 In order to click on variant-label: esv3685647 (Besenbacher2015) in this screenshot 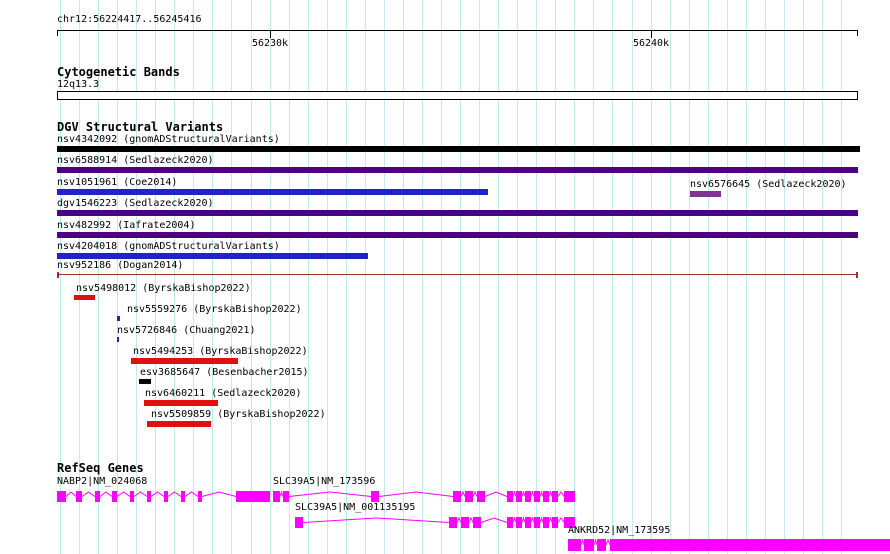, I will do `click(224, 372)`.